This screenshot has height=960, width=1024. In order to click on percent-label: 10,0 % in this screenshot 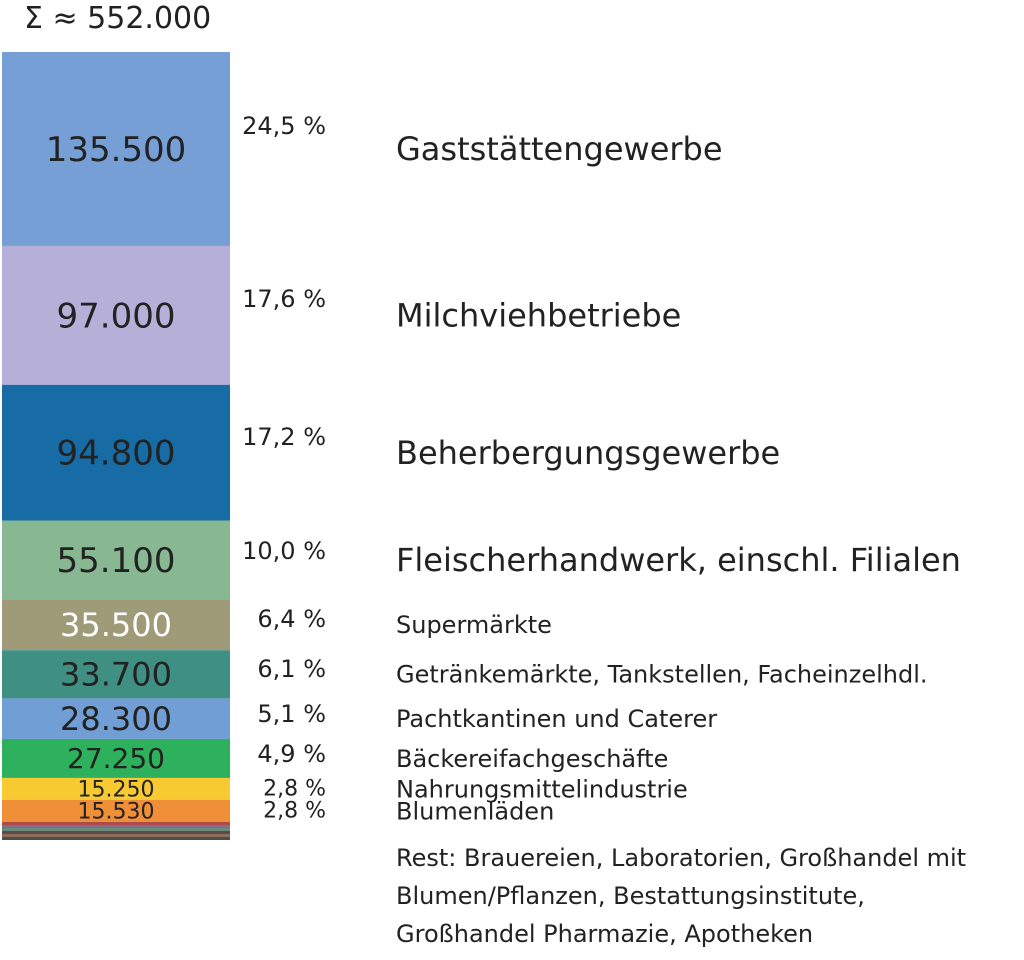, I will do `click(284, 551)`.